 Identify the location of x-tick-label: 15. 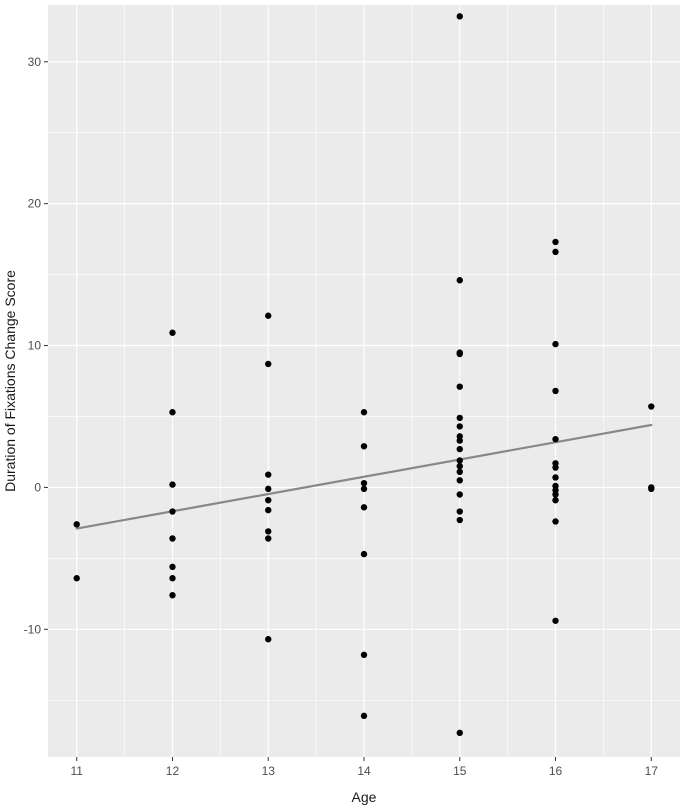
(460, 771).